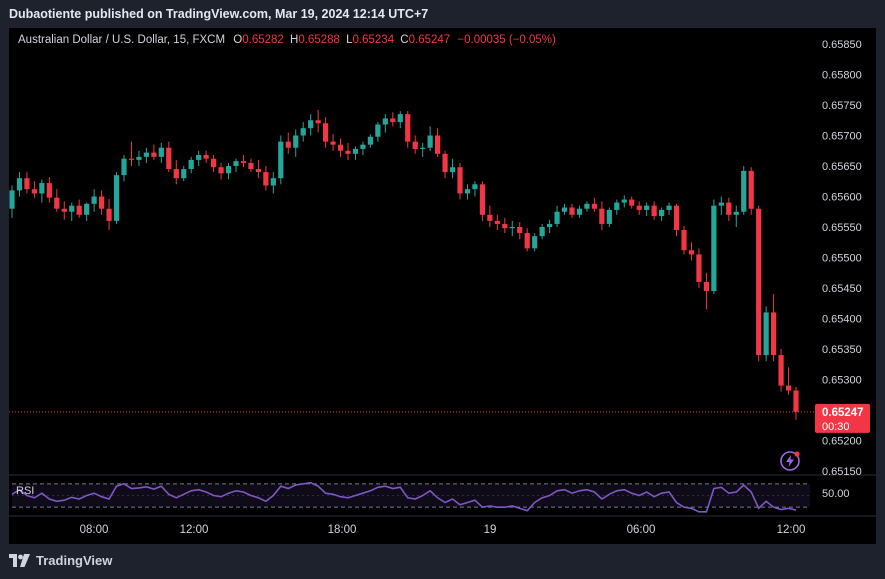 The image size is (885, 579). Describe the element at coordinates (263, 40) in the screenshot. I see `open-value: 0.65282` at that location.